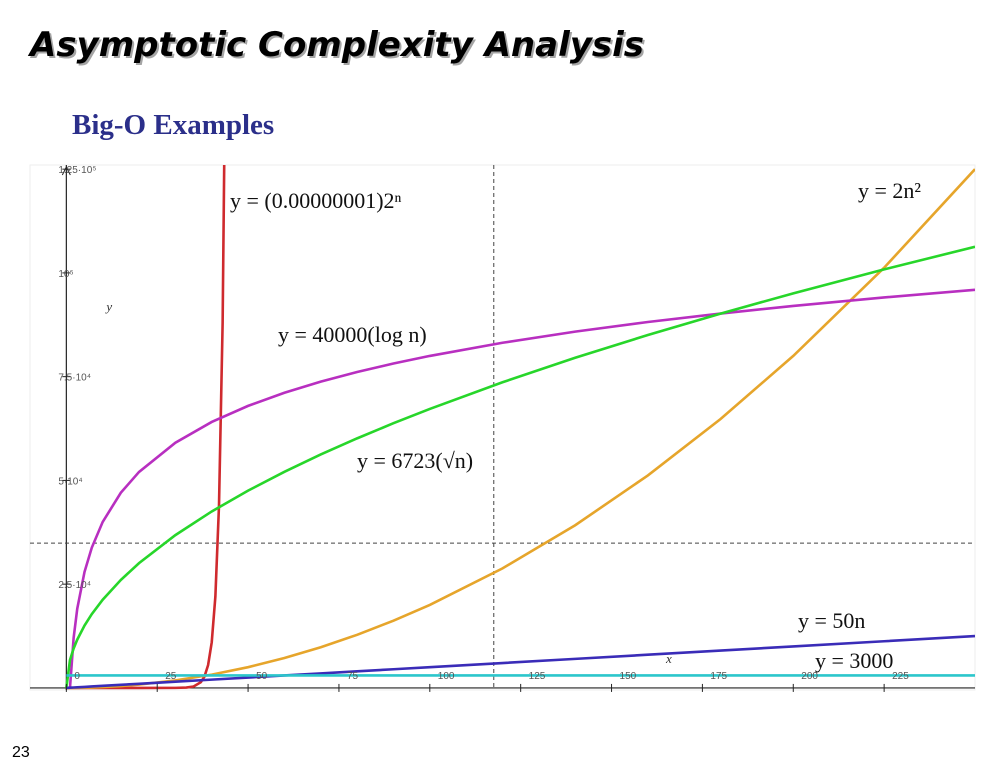 The image size is (1008, 768). Describe the element at coordinates (831, 620) in the screenshot. I see `series-label: y = 50n` at that location.